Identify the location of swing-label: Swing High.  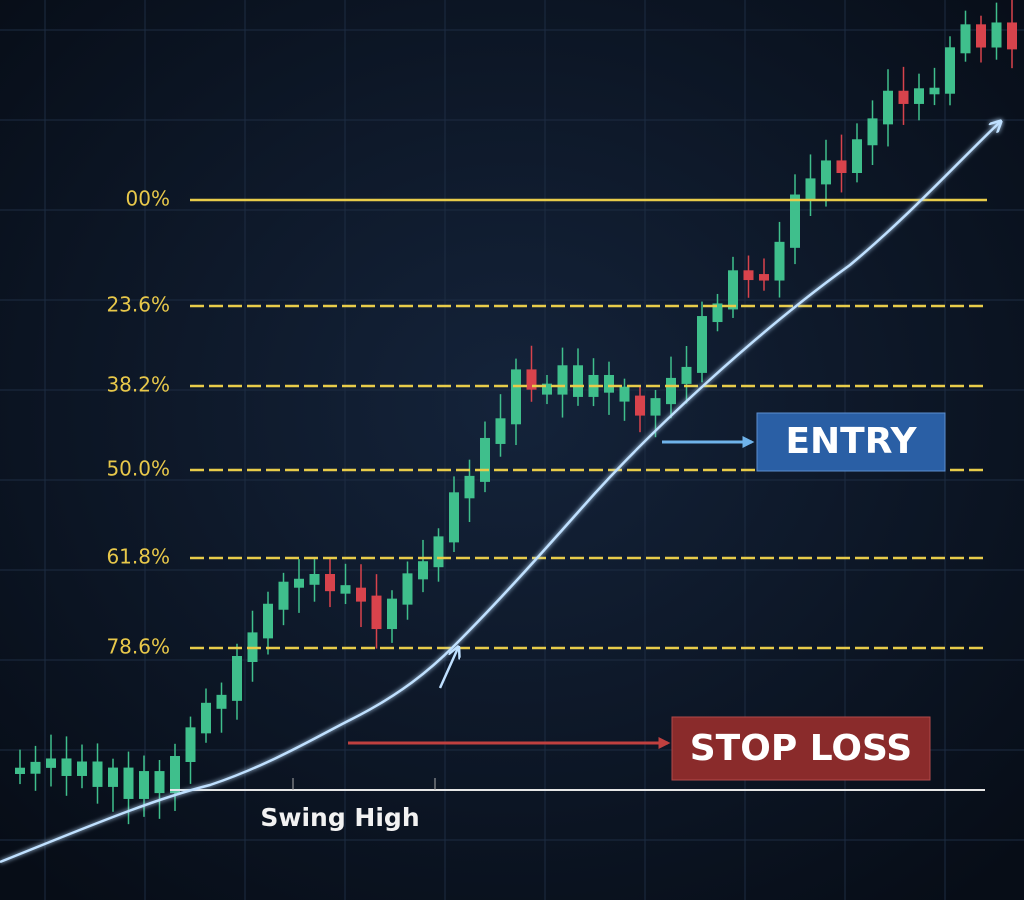
(339, 817).